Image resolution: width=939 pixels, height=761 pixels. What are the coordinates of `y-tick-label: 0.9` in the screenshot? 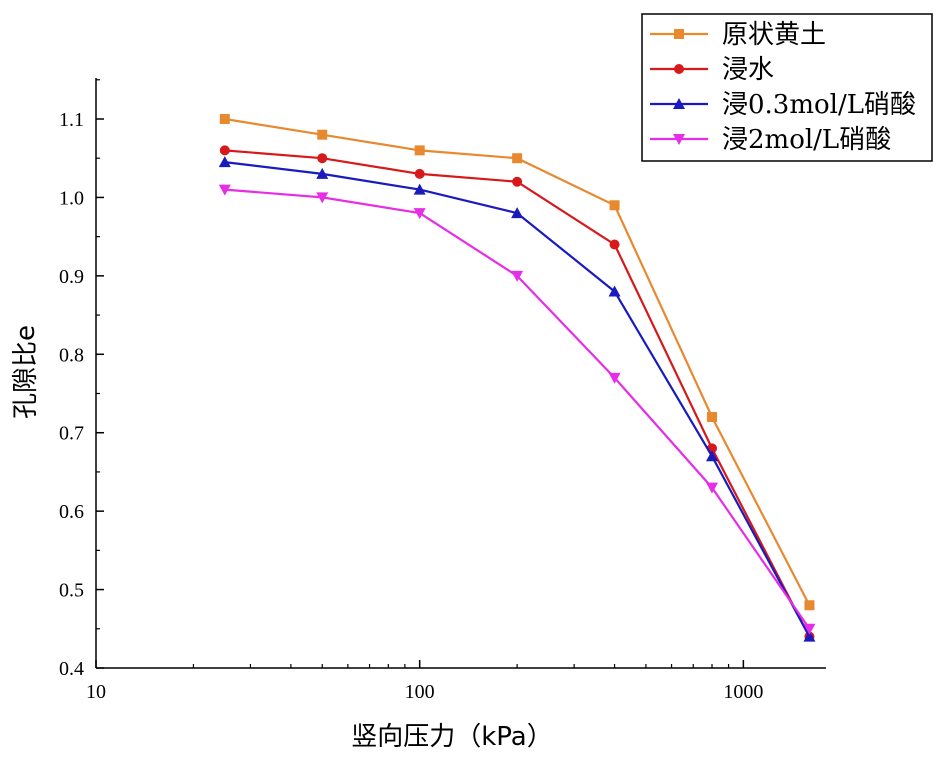 It's located at (71, 277).